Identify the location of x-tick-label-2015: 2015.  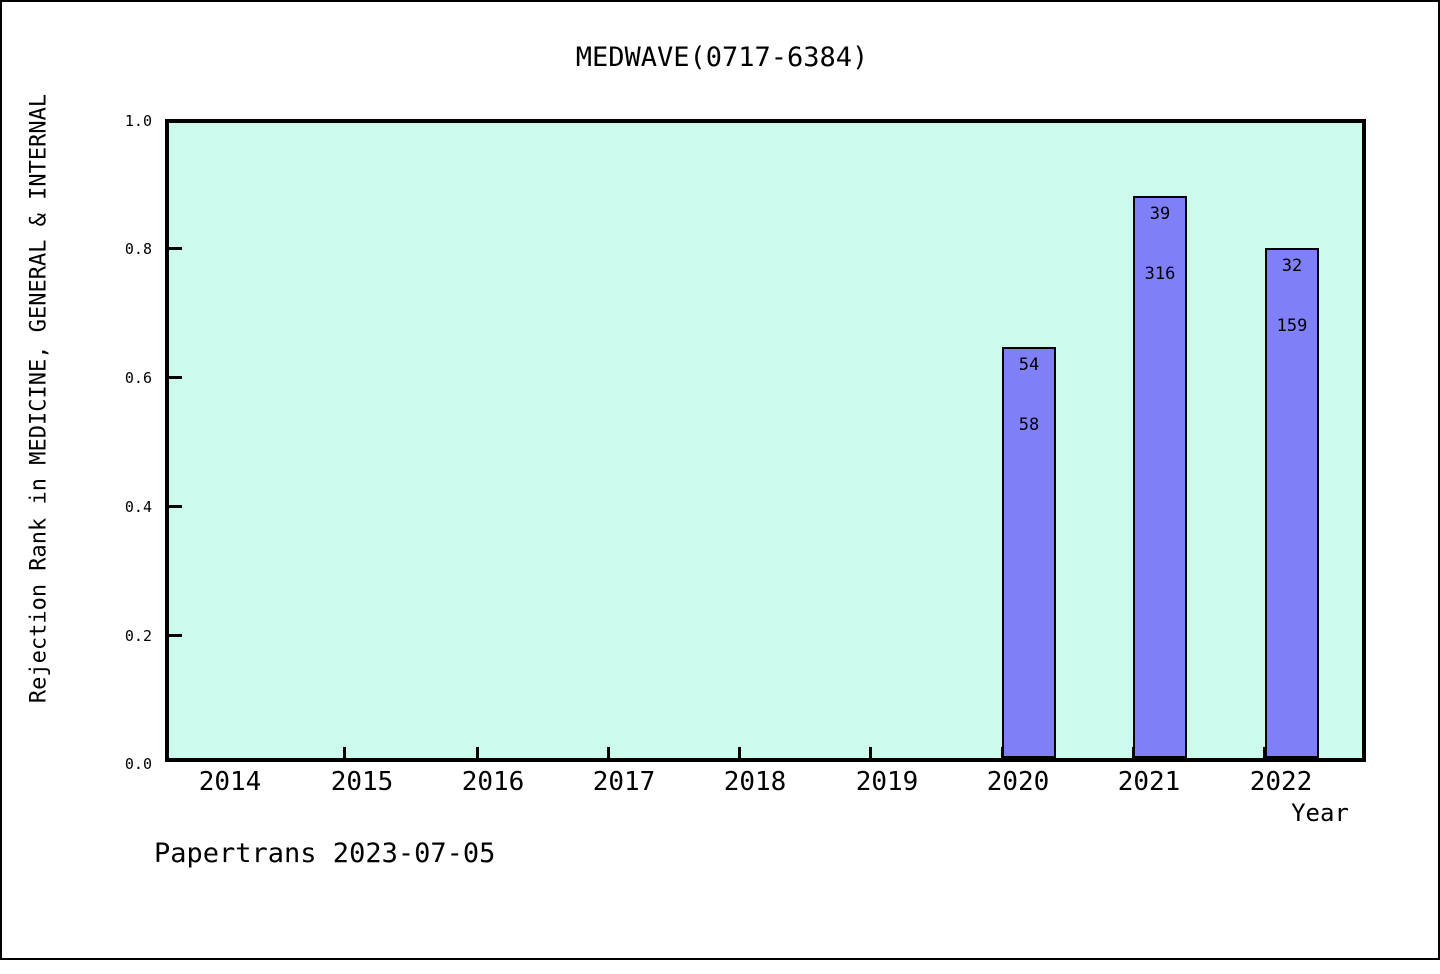
(362, 782).